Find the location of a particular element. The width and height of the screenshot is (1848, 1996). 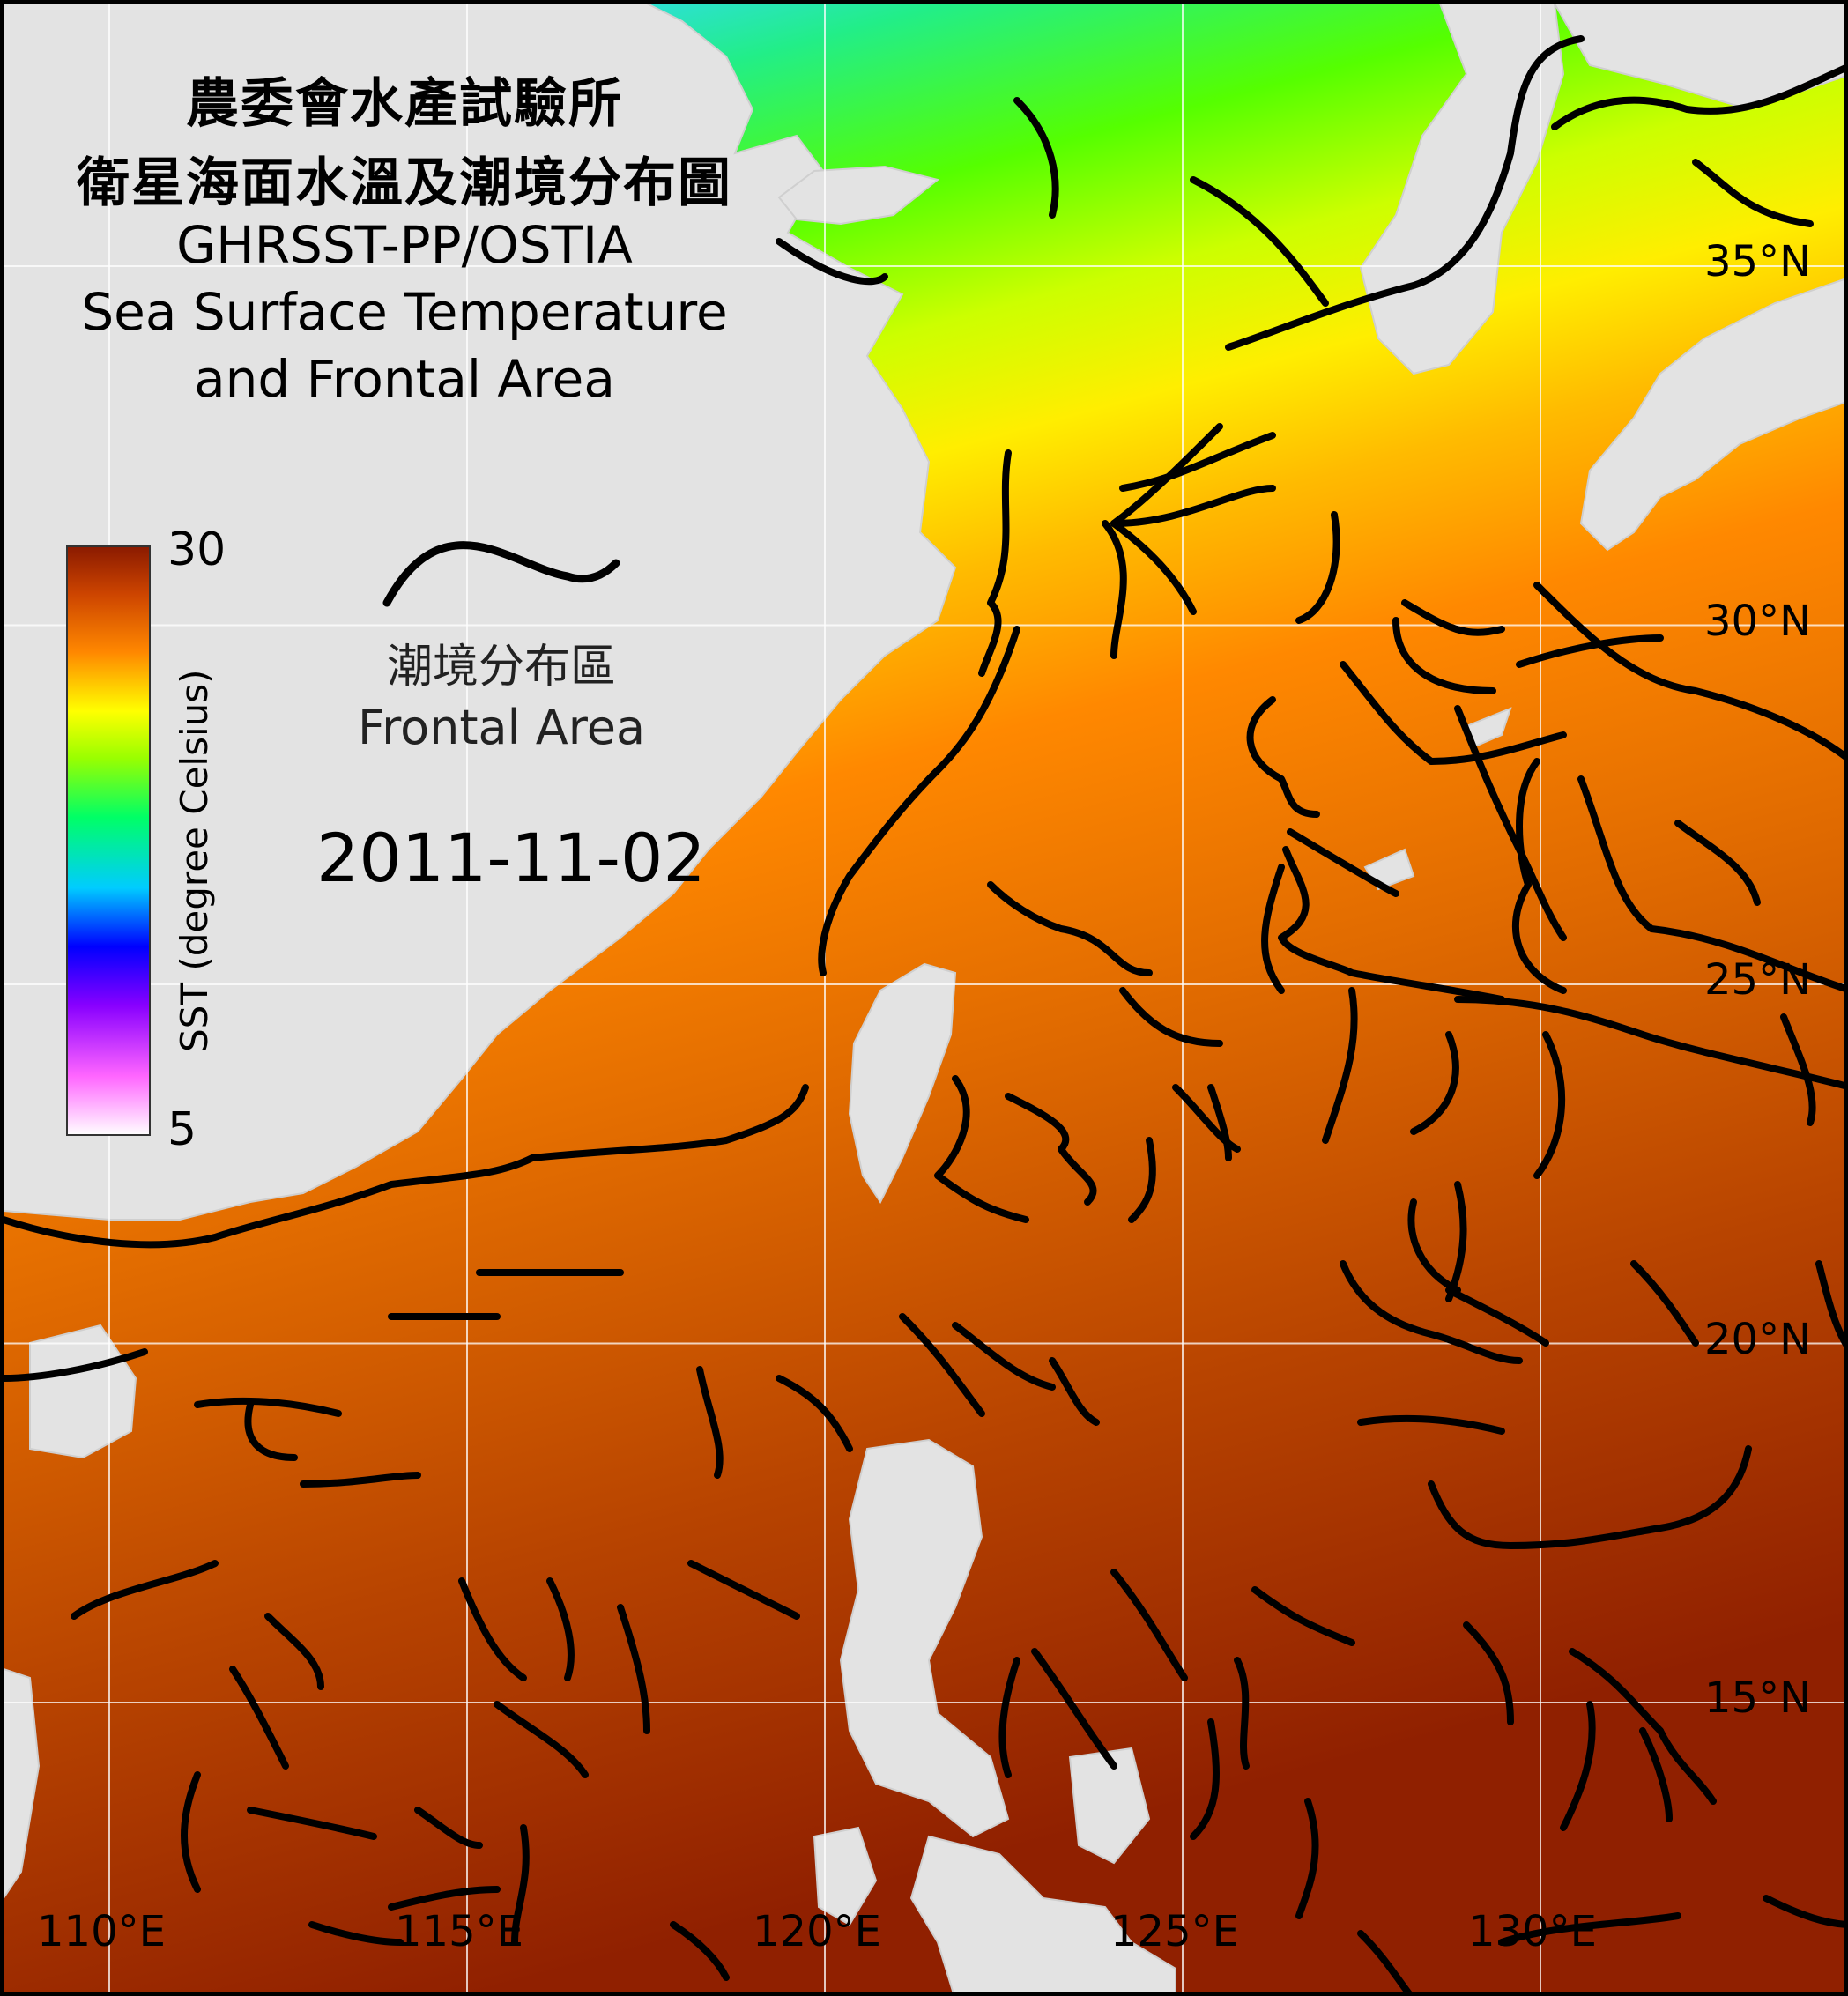

lat-label-20: 20°N is located at coordinates (1757, 1339).